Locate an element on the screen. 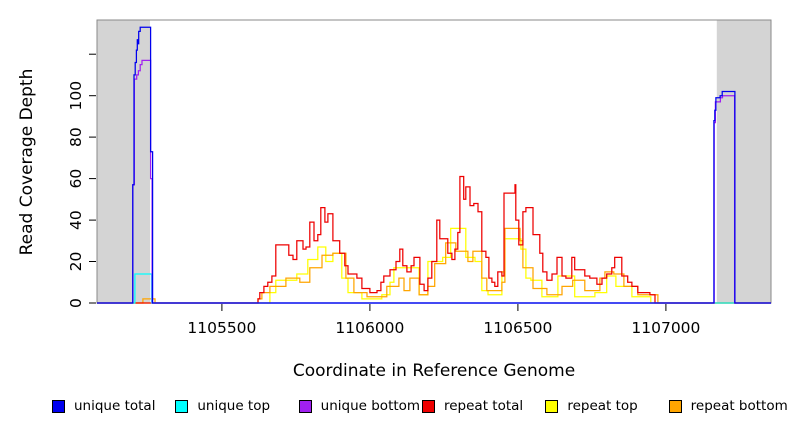  legend-label: unique top is located at coordinates (234, 406).